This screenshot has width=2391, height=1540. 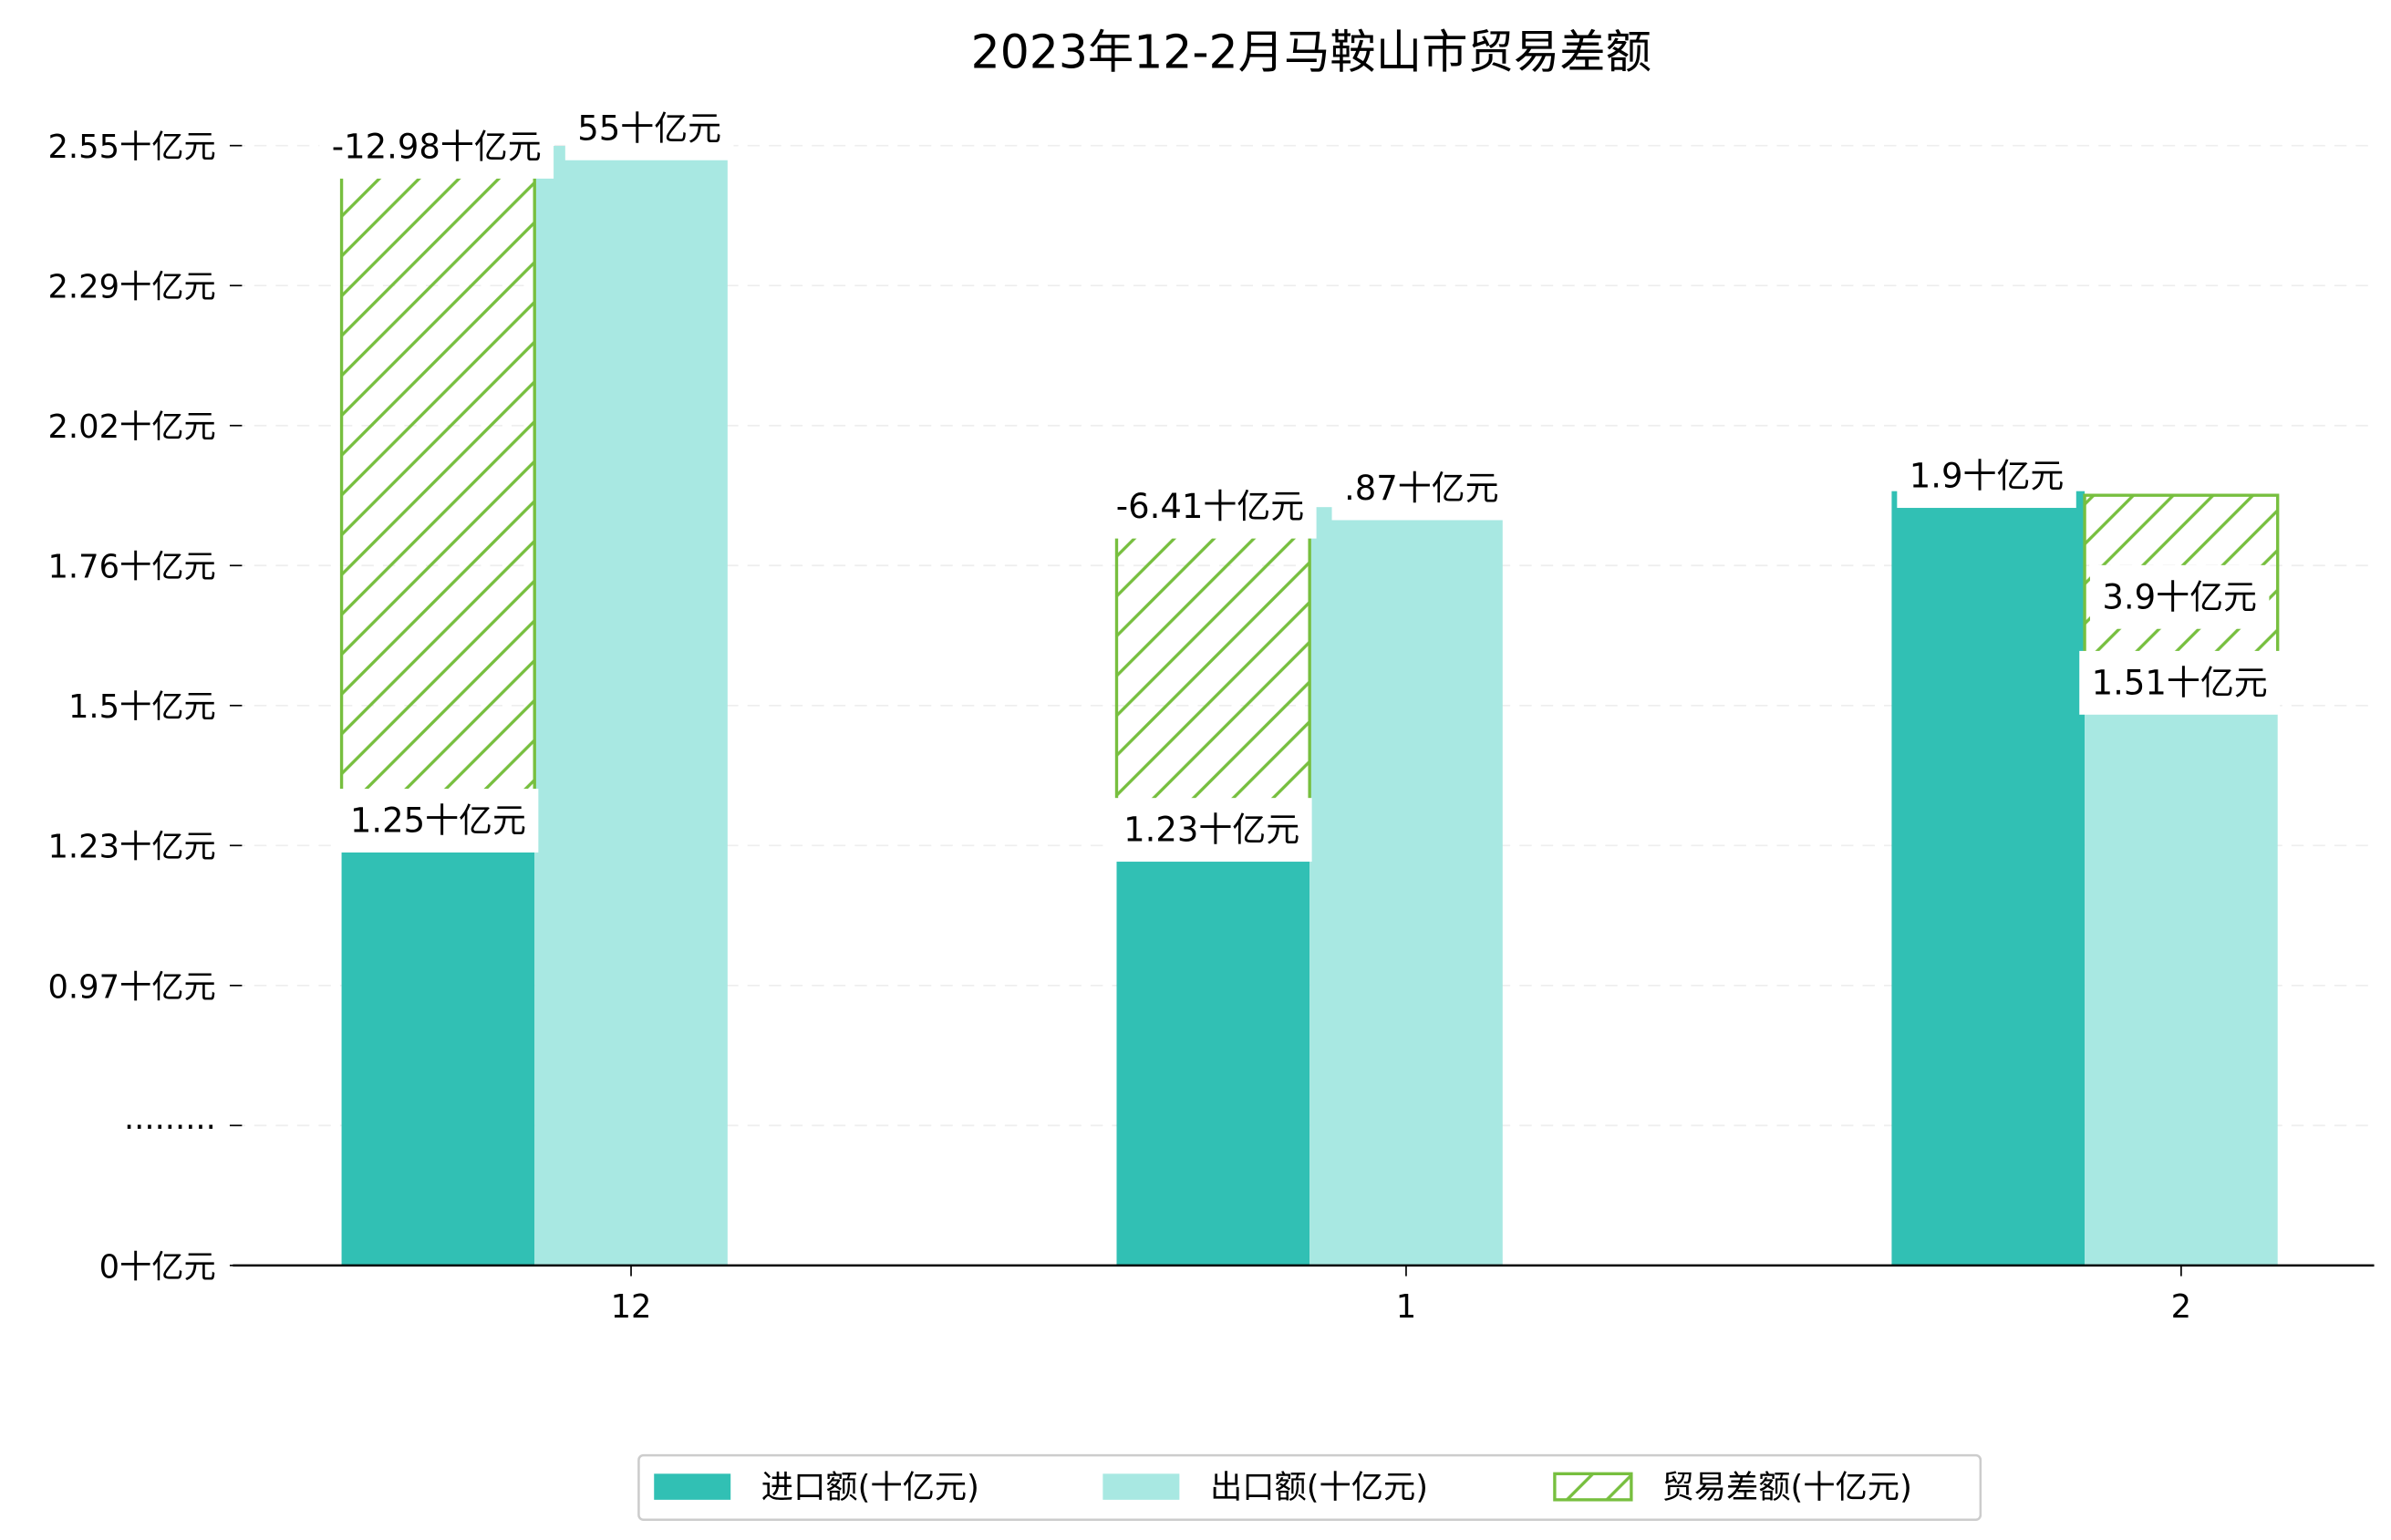 I want to click on y-tick-label: 1.76十亿元, so click(x=132, y=567).